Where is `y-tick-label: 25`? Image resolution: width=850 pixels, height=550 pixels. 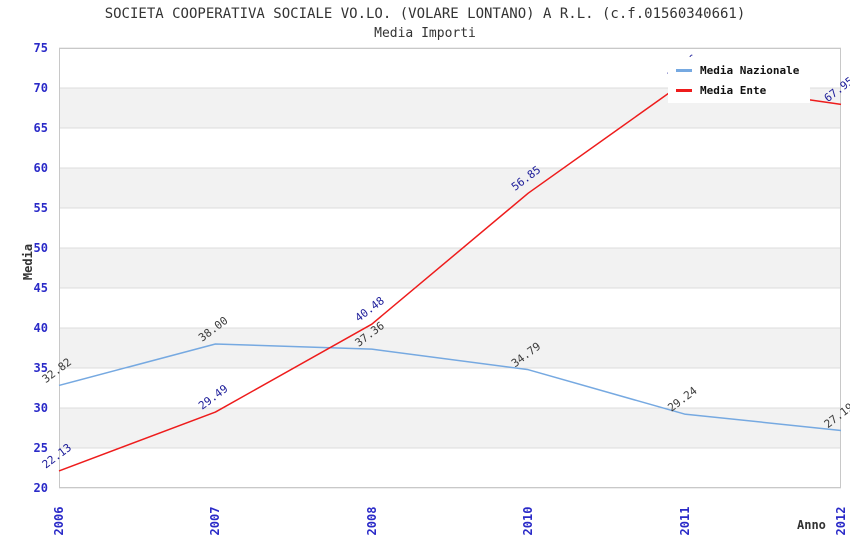 y-tick-label: 25 is located at coordinates (40, 448).